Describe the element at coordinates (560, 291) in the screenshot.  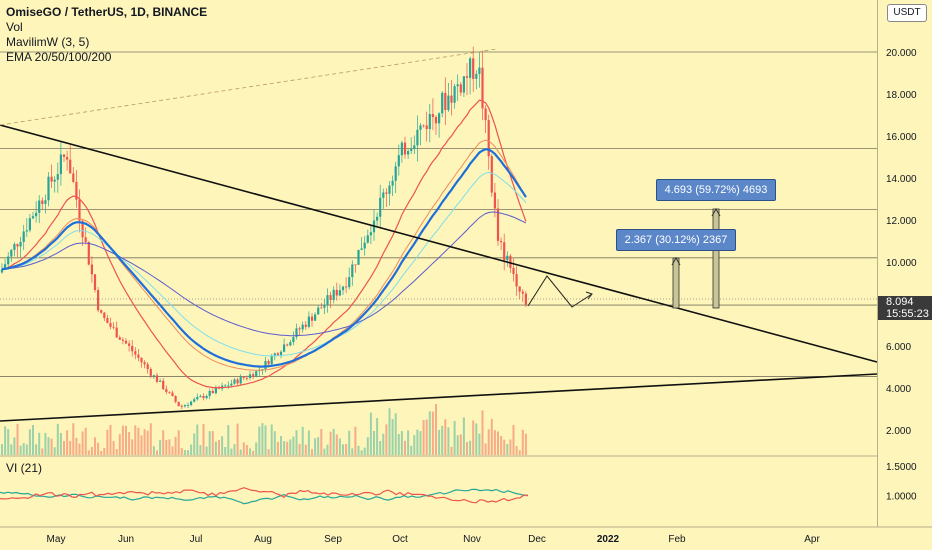
I see `projection-path` at that location.